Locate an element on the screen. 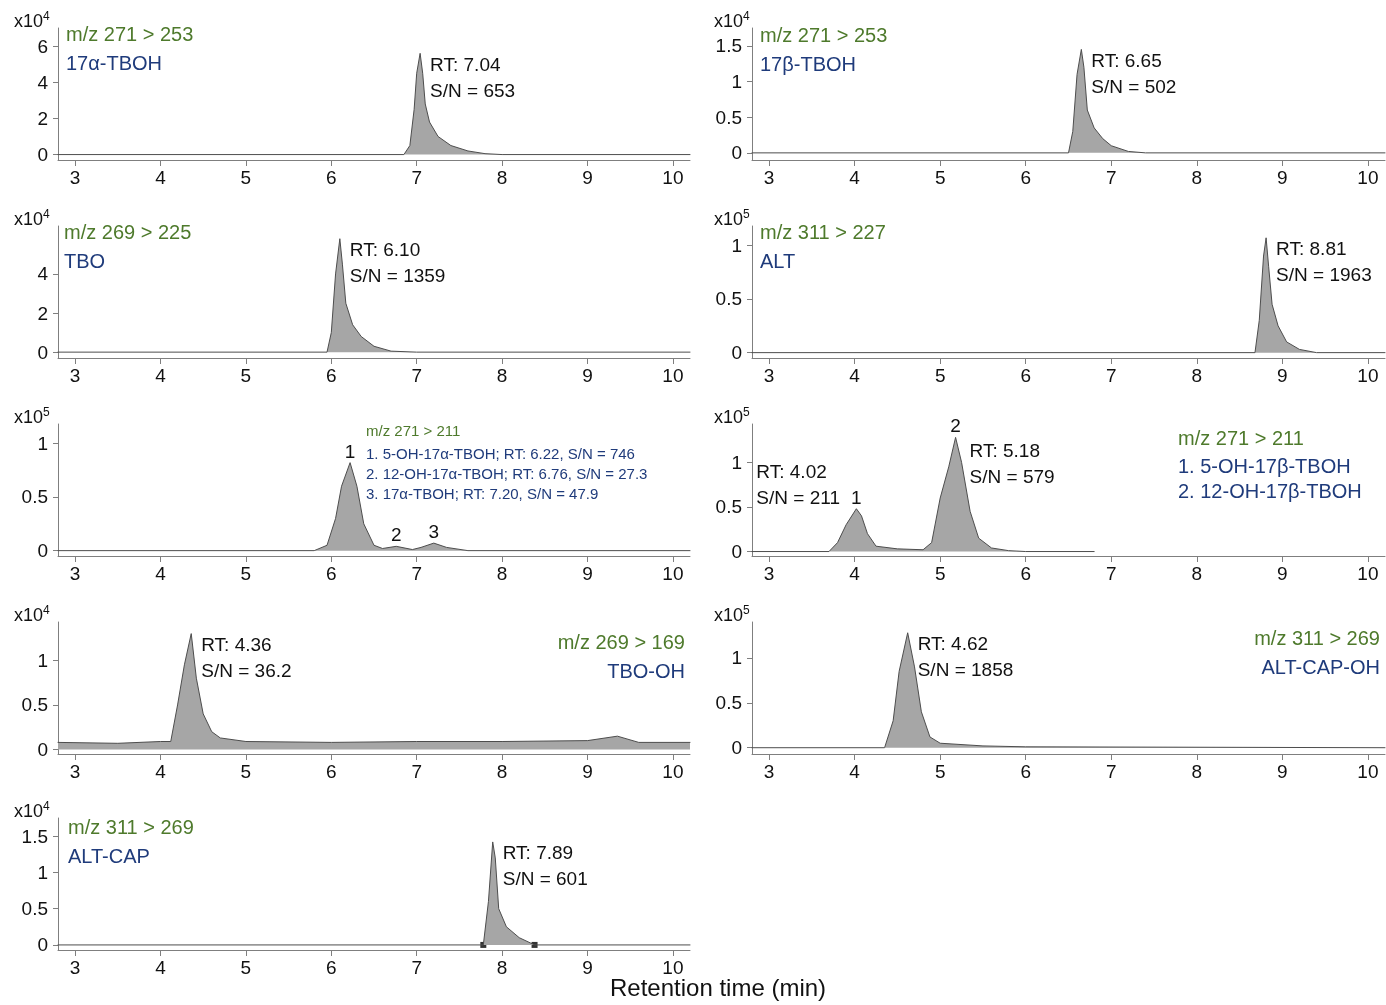  annotation: RT: 4.62 S/N = 1858 is located at coordinates (965, 657).